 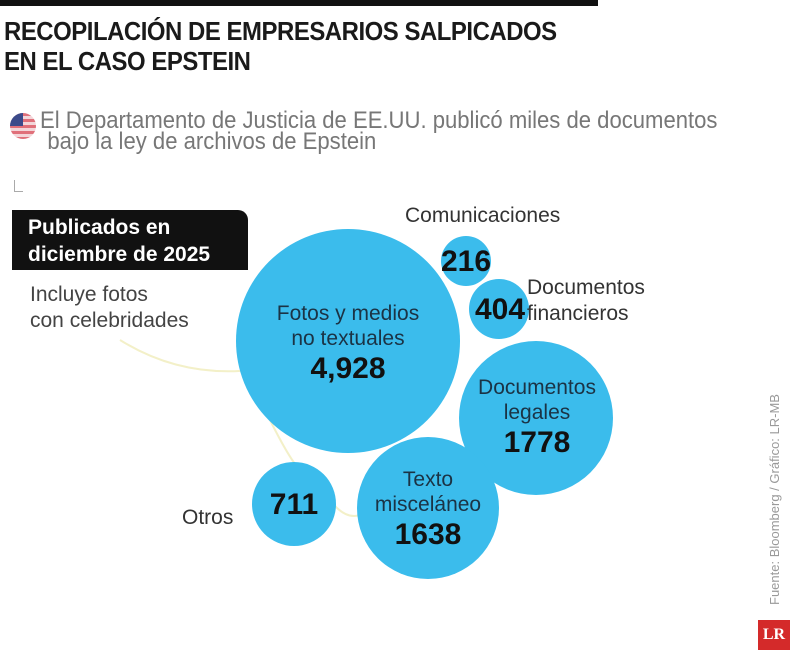 I want to click on title-line-2: EN EL CASO EPSTEIN, so click(x=127, y=61).